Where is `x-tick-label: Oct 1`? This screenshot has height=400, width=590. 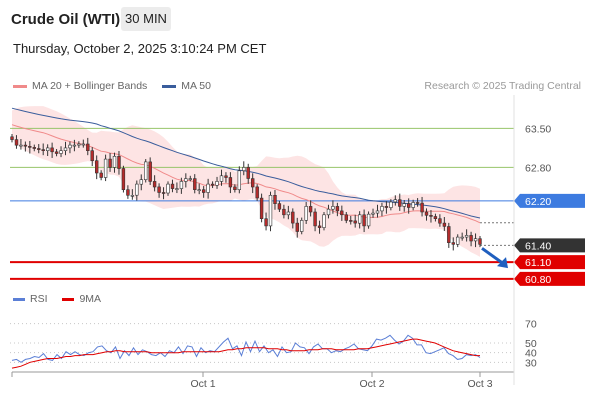
x-tick-label: Oct 1 is located at coordinates (202, 384).